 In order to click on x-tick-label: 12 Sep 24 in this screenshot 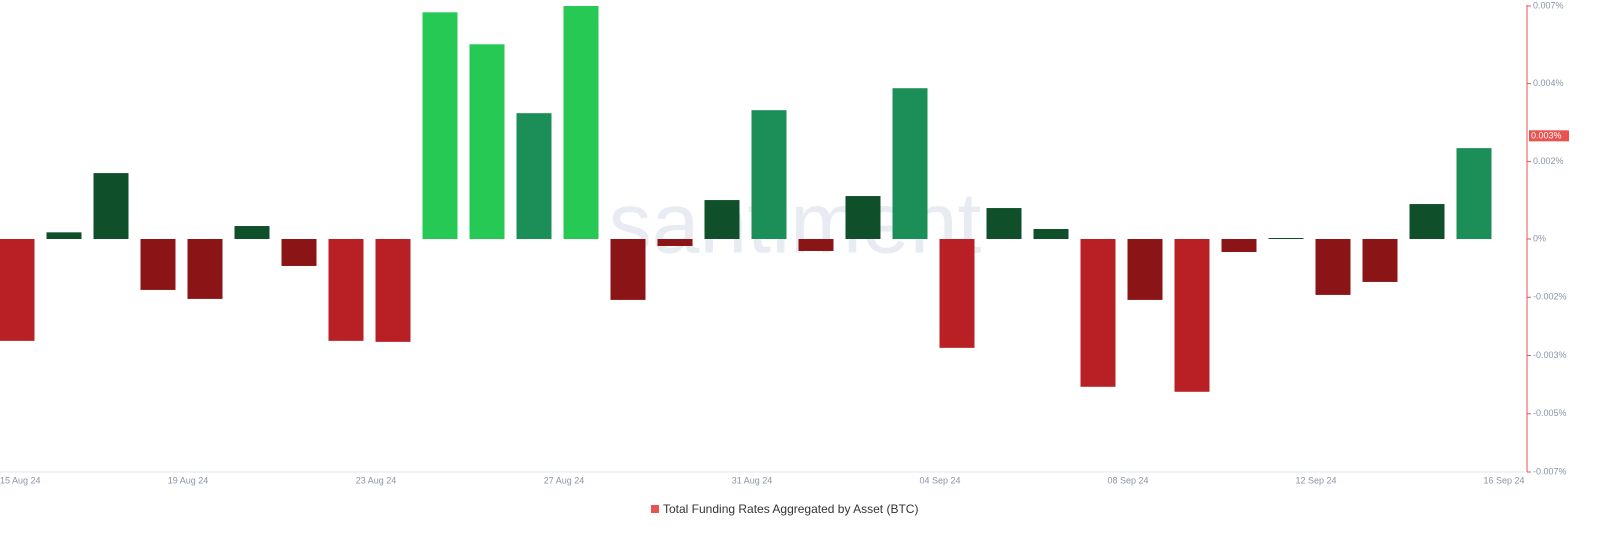, I will do `click(1315, 480)`.